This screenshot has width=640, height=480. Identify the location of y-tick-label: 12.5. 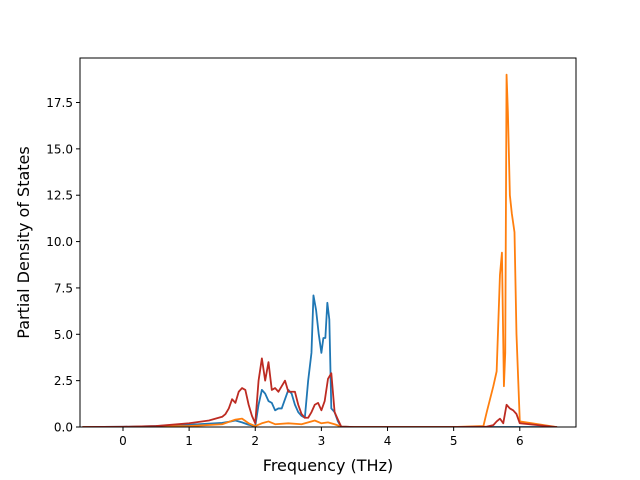
(59, 196).